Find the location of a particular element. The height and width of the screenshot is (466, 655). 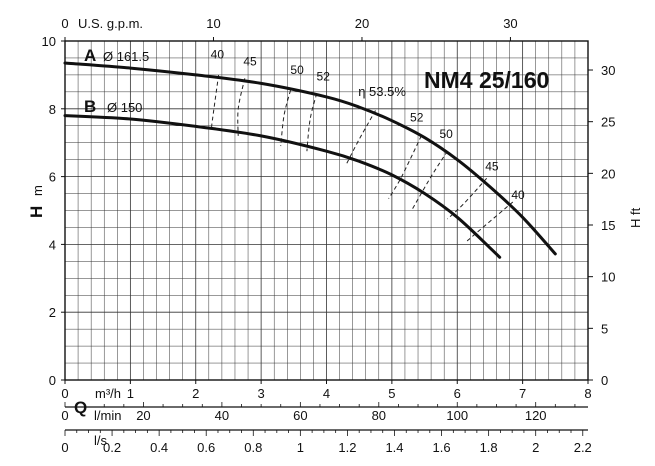

m3h-tick-label: 7 is located at coordinates (522, 393).